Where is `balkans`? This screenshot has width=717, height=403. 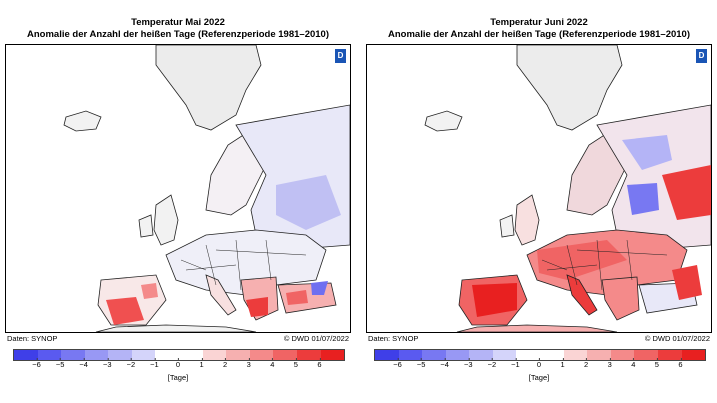 balkans is located at coordinates (620, 298).